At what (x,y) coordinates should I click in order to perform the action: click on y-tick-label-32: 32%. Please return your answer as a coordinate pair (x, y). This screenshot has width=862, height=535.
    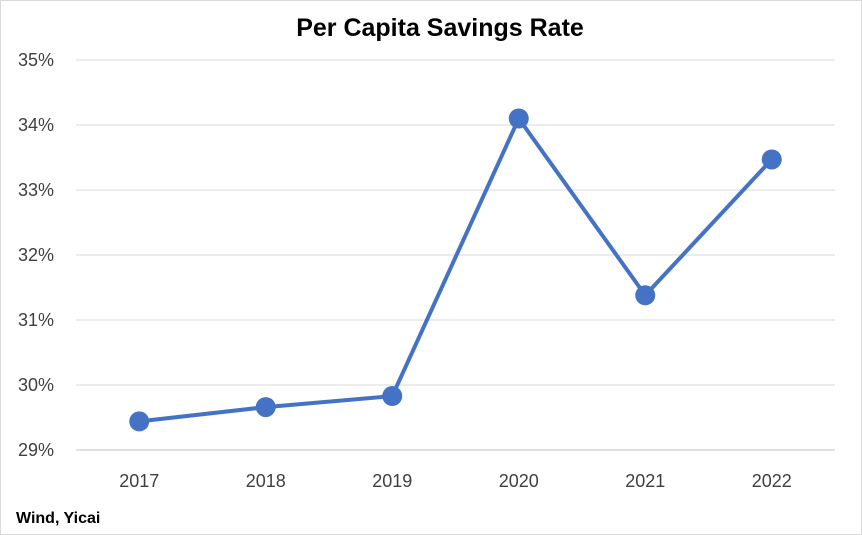
    Looking at the image, I should click on (36, 255).